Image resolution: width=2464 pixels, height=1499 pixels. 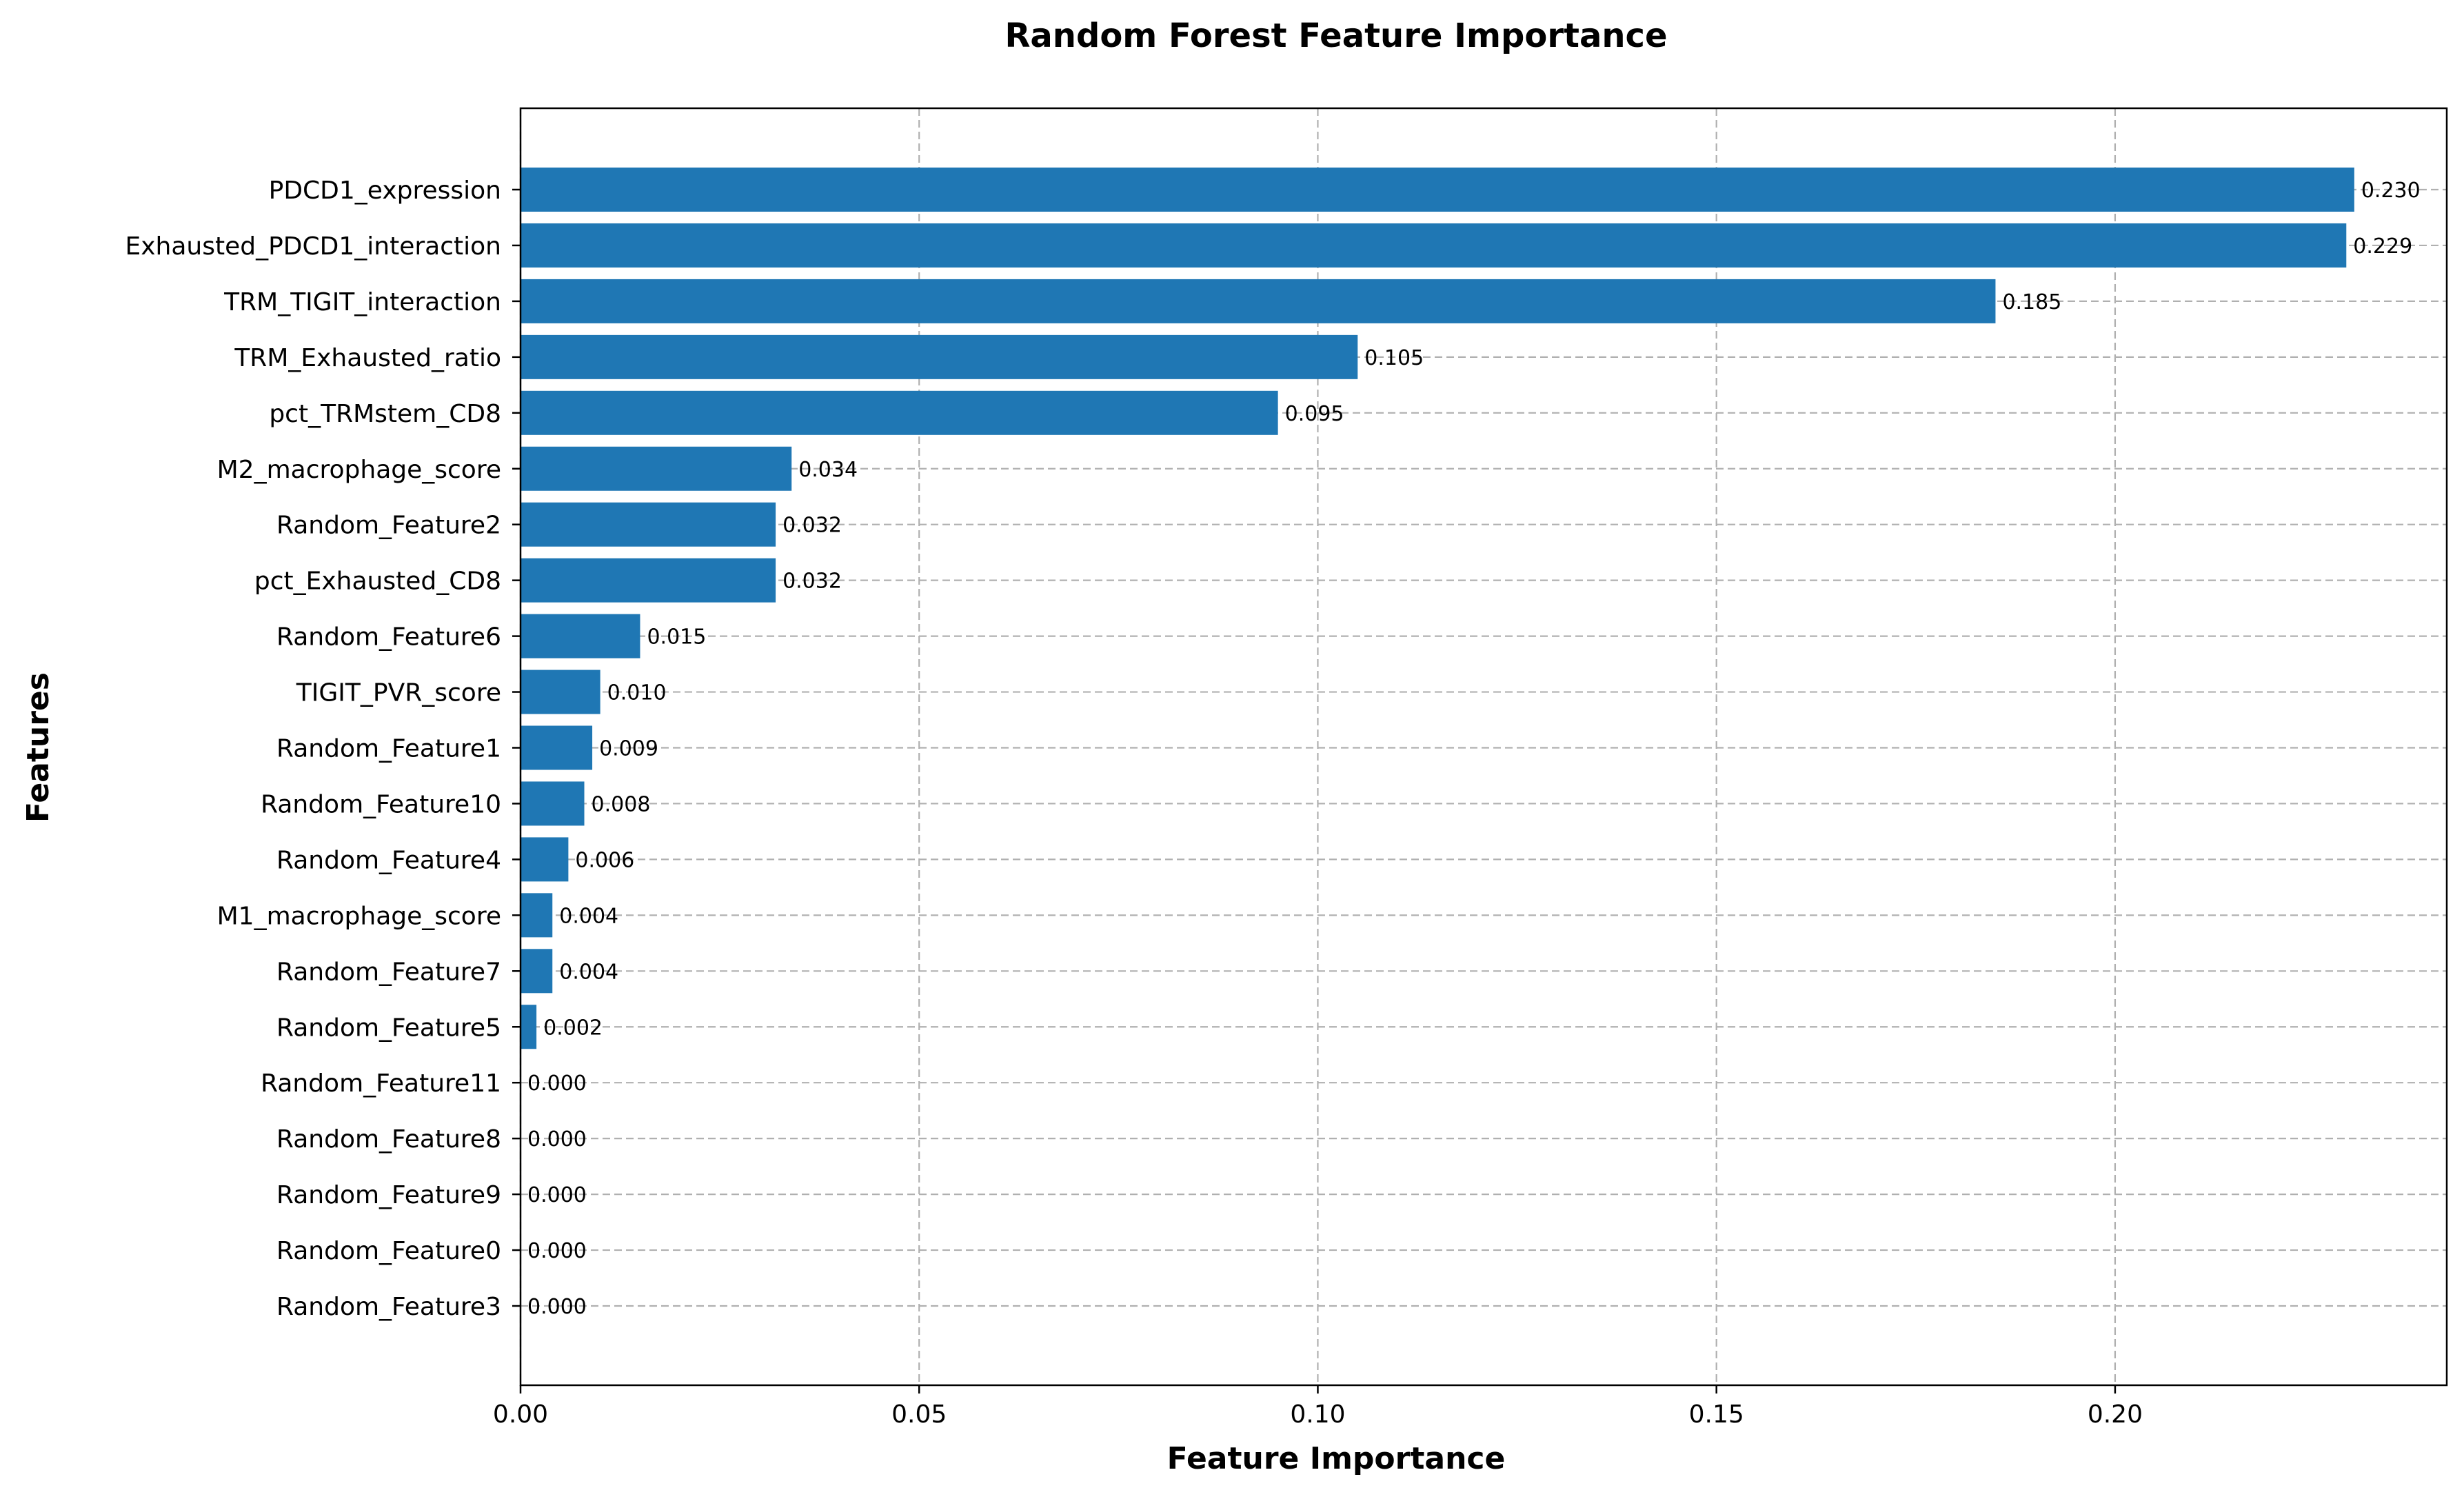 I want to click on data-label: 0.002, so click(x=573, y=1028).